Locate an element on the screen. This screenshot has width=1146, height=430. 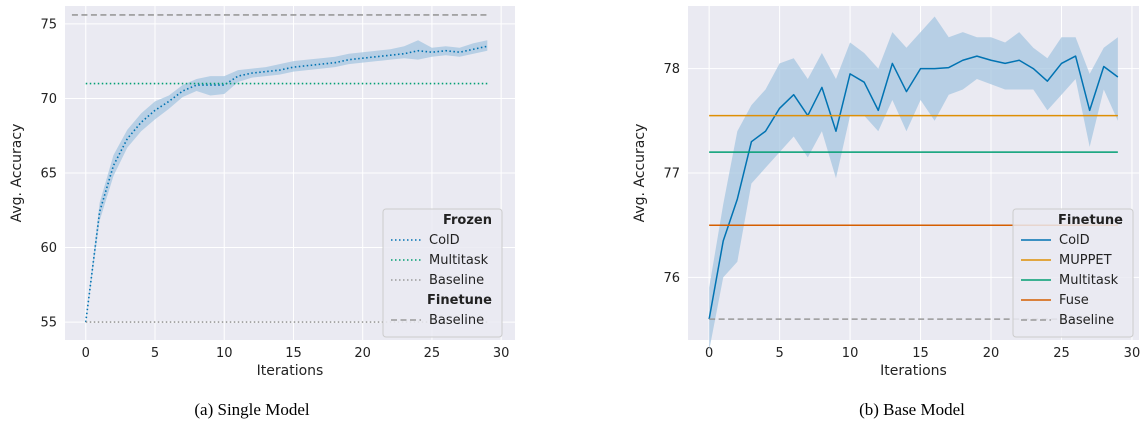
legend-title: Frozen is located at coordinates (467, 220).